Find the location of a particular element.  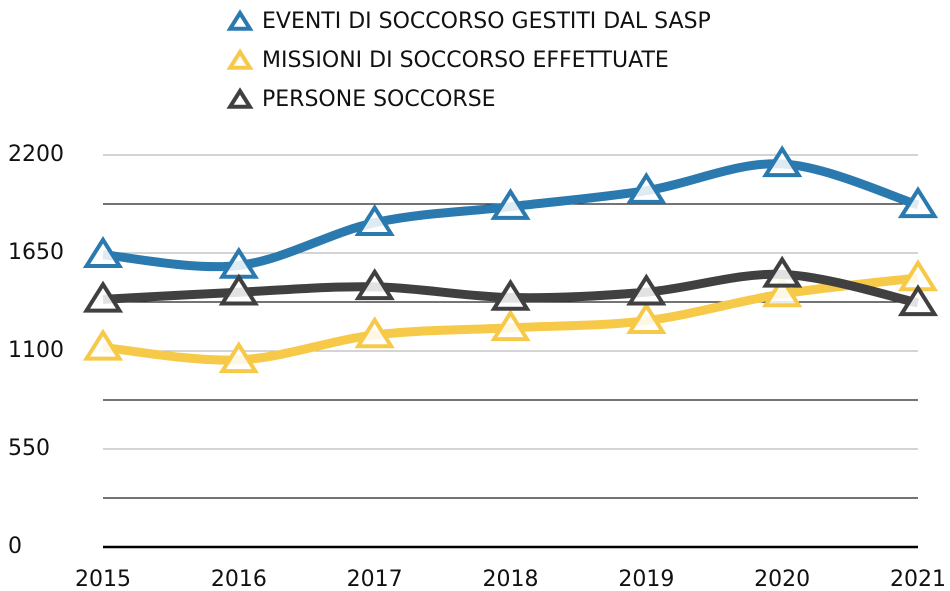

y-tick-label: 2200 is located at coordinates (36, 154).